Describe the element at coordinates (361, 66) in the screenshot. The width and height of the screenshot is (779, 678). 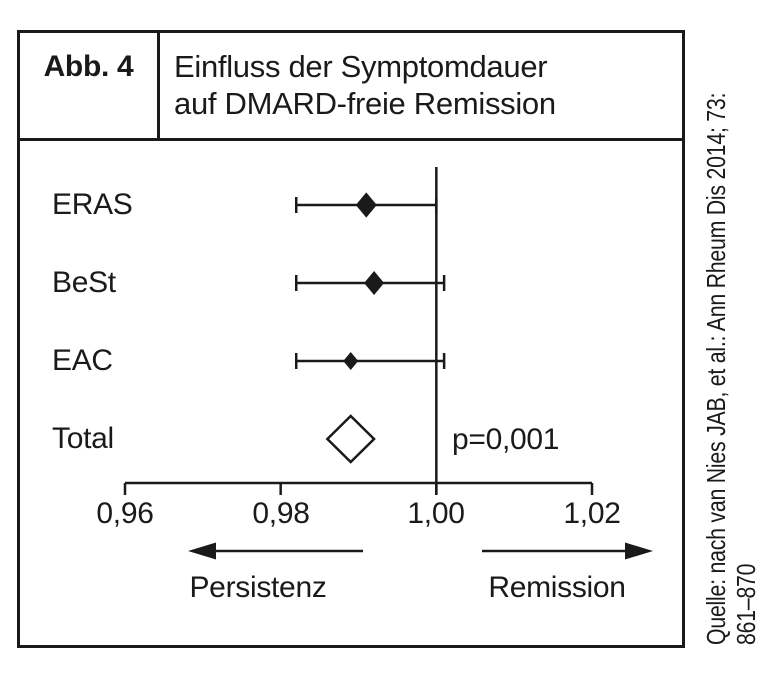
I see `figure-title-line1: Einfluss der Symptomdauer` at that location.